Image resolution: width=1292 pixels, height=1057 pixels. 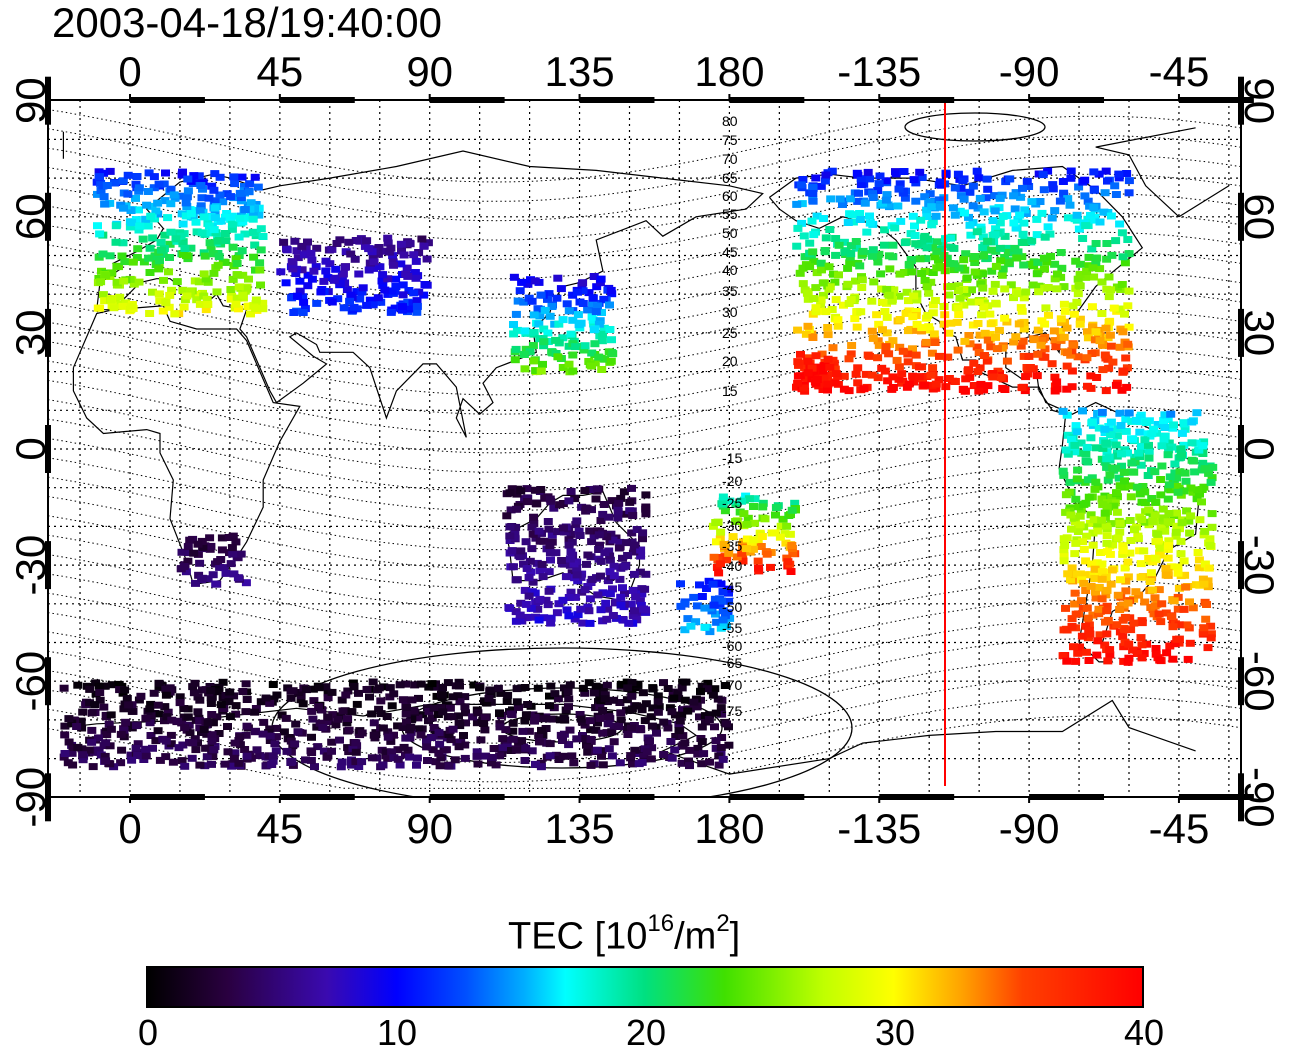 What do you see at coordinates (732, 546) in the screenshot?
I see `contour-label: -35` at bounding box center [732, 546].